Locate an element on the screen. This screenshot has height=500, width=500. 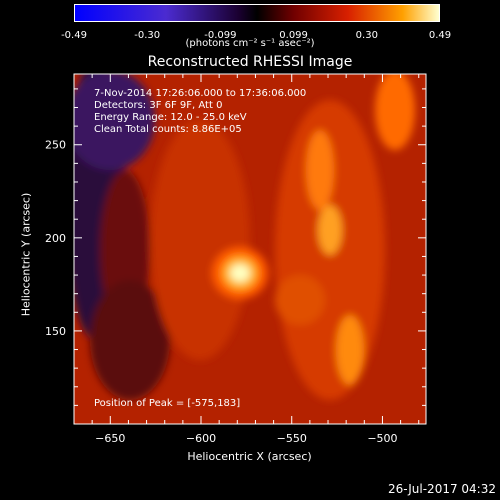
x-tick-label: −650 is located at coordinates (110, 438).